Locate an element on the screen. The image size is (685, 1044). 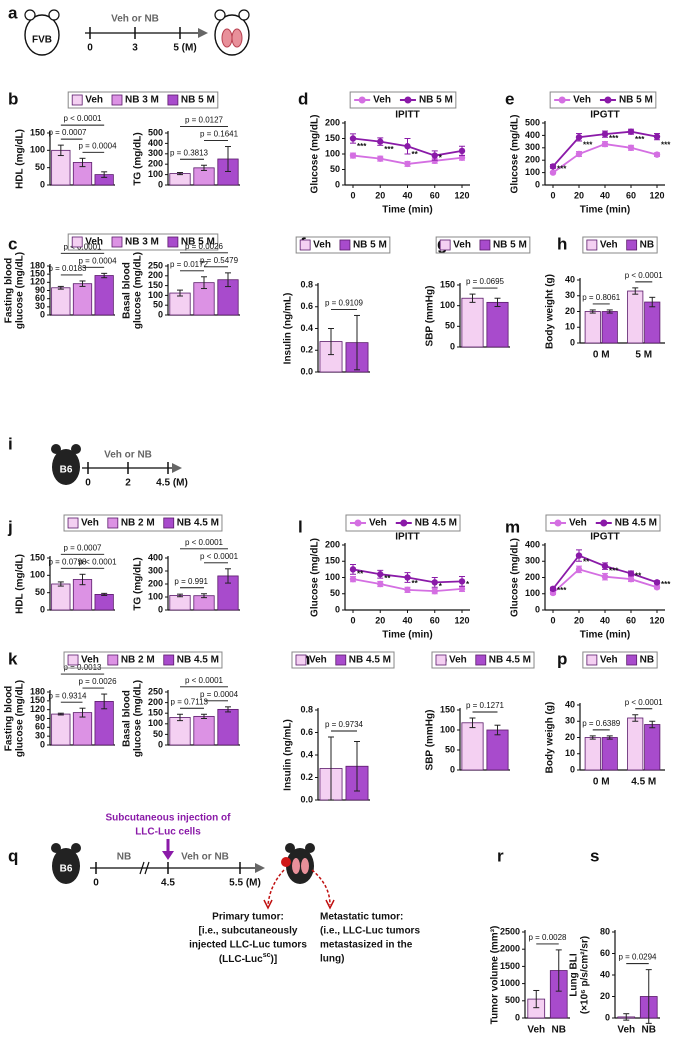
y-tick-label: 10 is located at coordinates (570, 753).